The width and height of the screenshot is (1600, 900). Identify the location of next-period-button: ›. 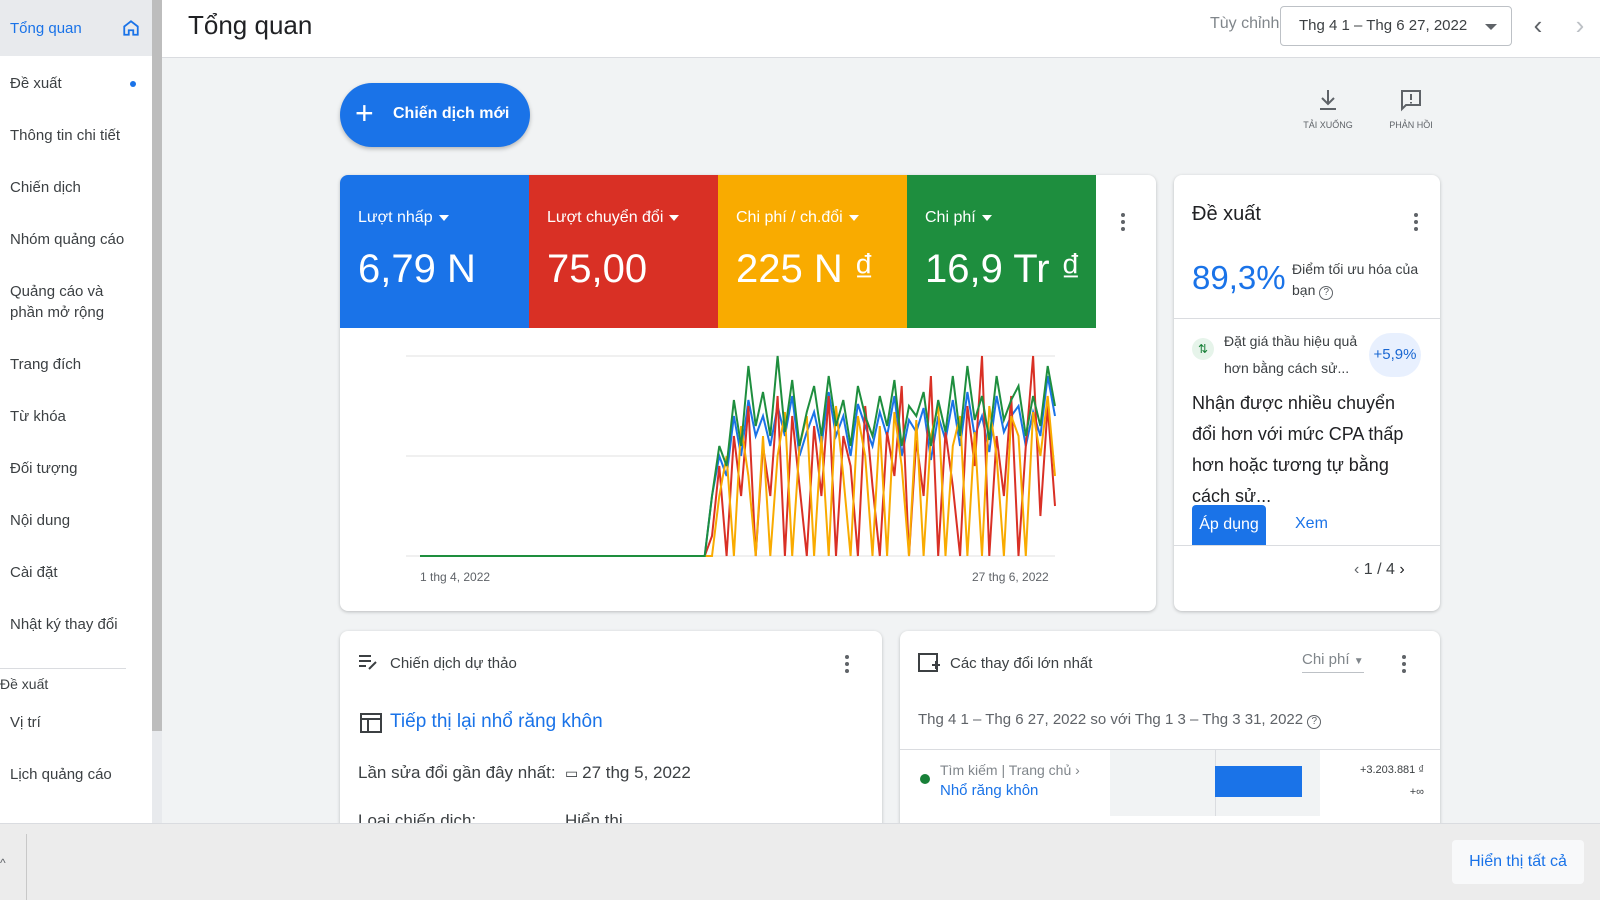
(1580, 25).